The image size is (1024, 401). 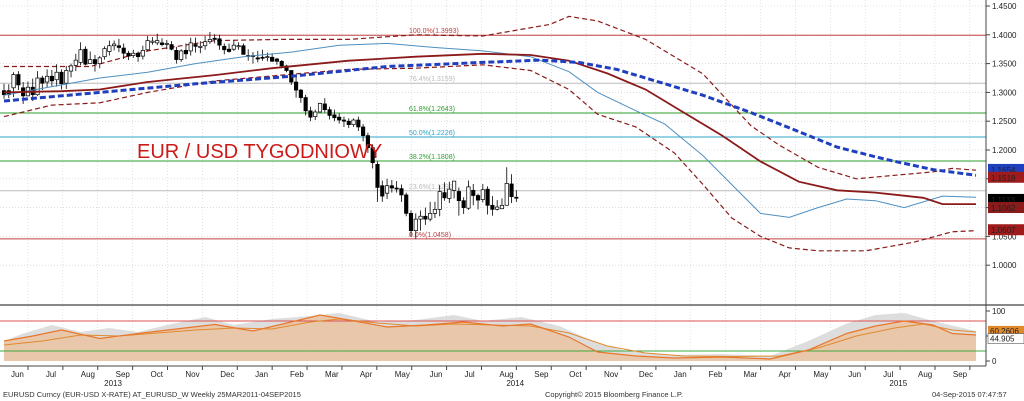 I want to click on fib-level-label: 76.4%(1.3159), so click(x=432, y=79).